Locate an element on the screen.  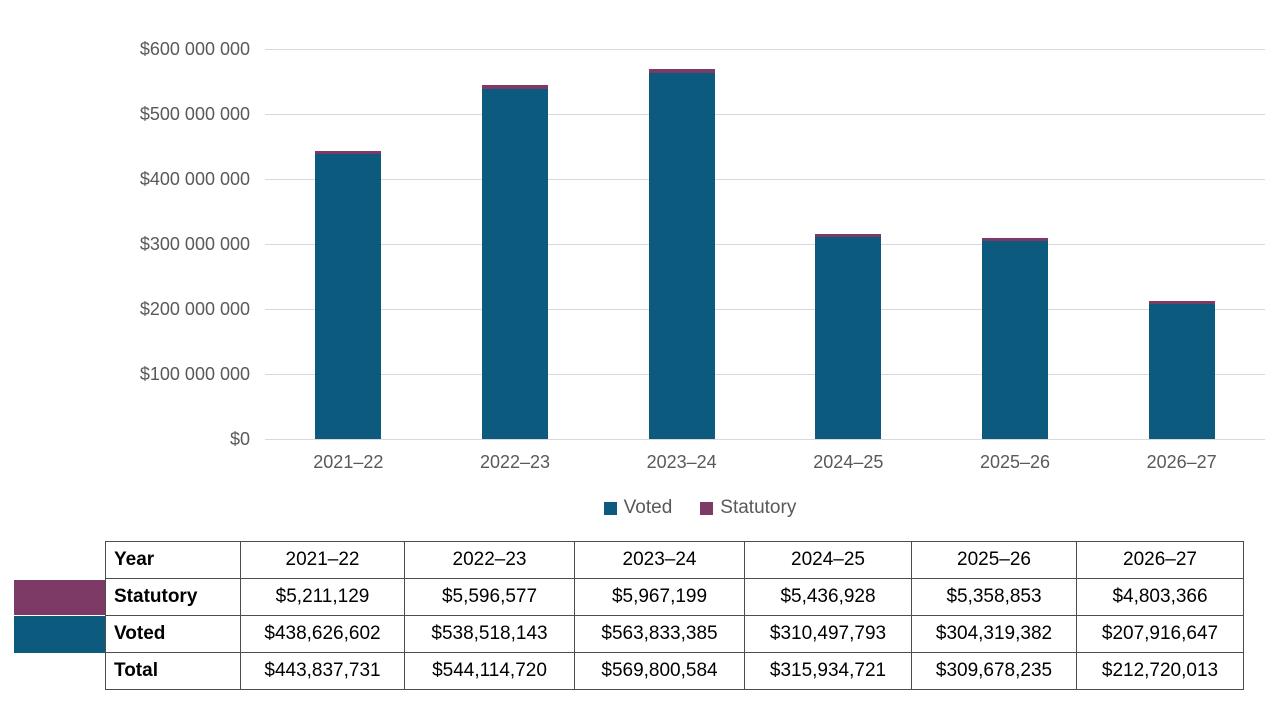
bar-stack-2022–23 is located at coordinates (515, 262).